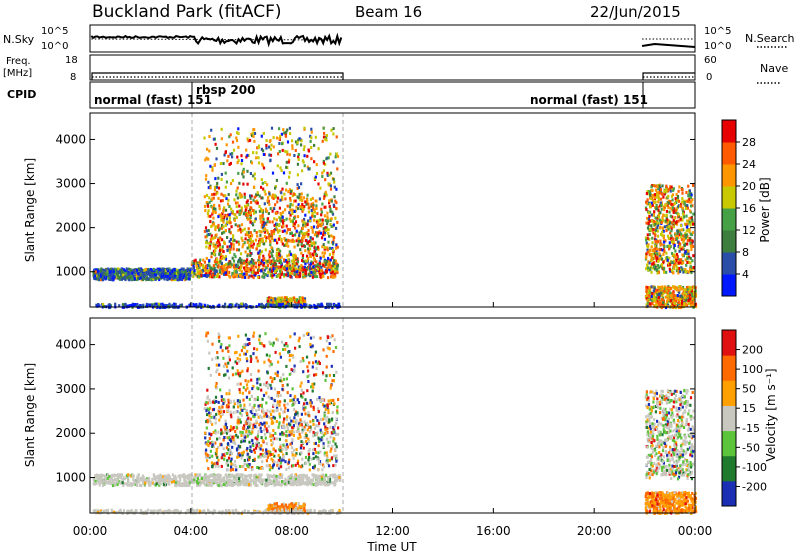 Image resolution: width=800 pixels, height=554 pixels. Describe the element at coordinates (749, 230) in the screenshot. I see `power-colorbar-tick-label: 12` at that location.